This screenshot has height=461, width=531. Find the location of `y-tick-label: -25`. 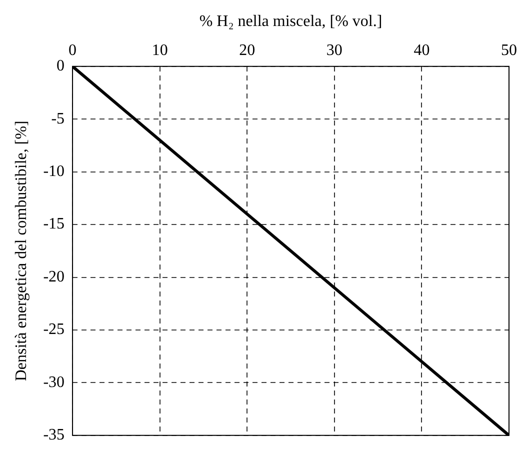

y-tick-label: -25 is located at coordinates (54, 329).